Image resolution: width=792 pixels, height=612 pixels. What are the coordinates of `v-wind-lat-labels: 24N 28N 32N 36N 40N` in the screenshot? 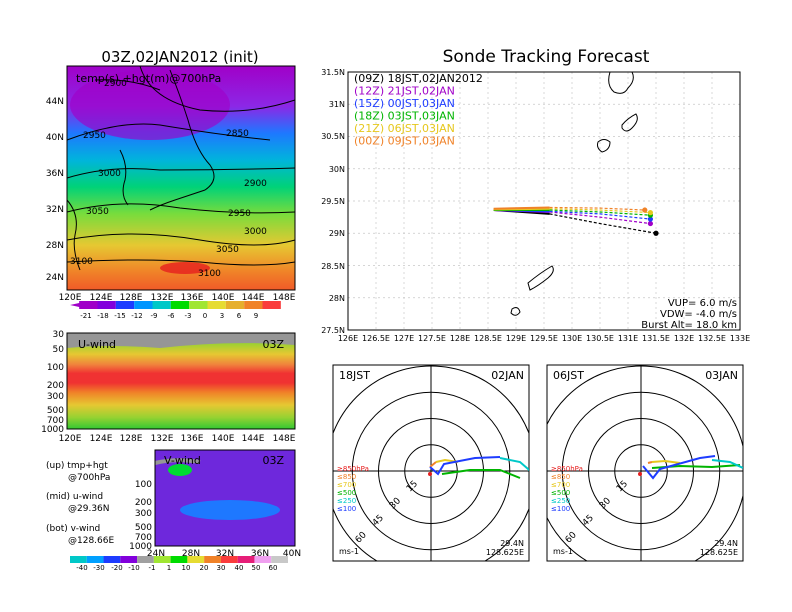 It's located at (224, 554).